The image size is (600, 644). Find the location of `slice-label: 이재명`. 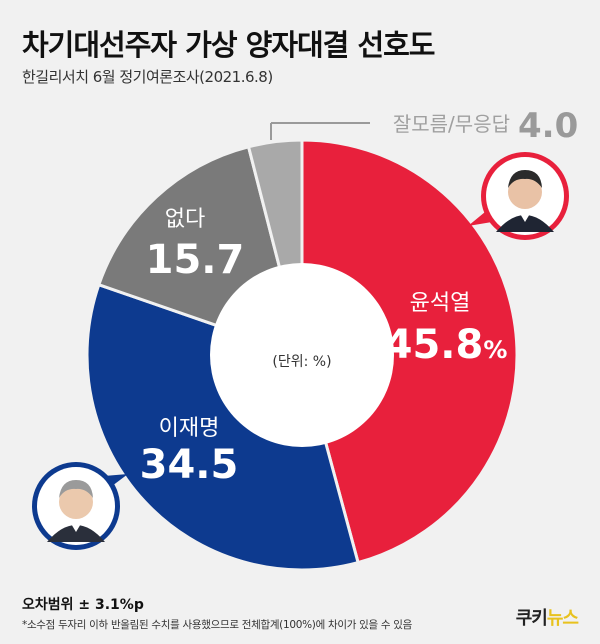

slice-label: 이재명 is located at coordinates (189, 428).